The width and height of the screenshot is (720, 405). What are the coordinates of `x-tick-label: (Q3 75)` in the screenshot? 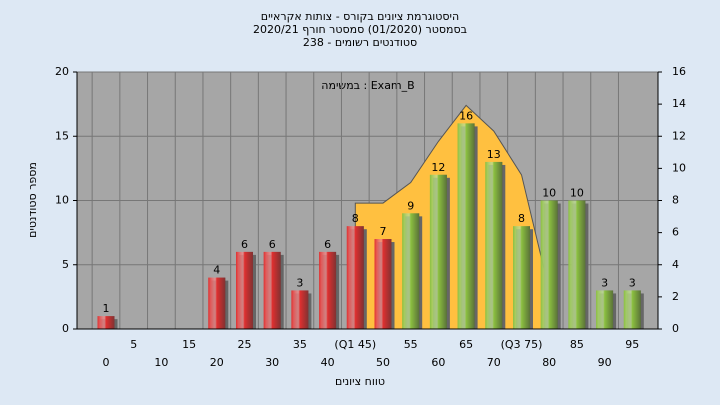 It's located at (522, 344).